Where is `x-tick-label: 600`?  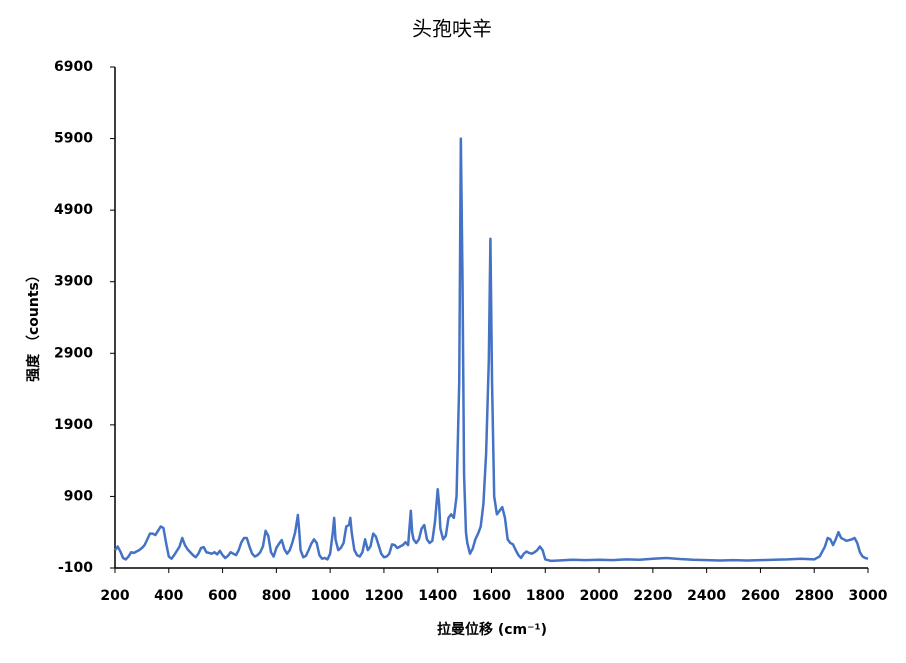
x-tick-label: 600 is located at coordinates (222, 596).